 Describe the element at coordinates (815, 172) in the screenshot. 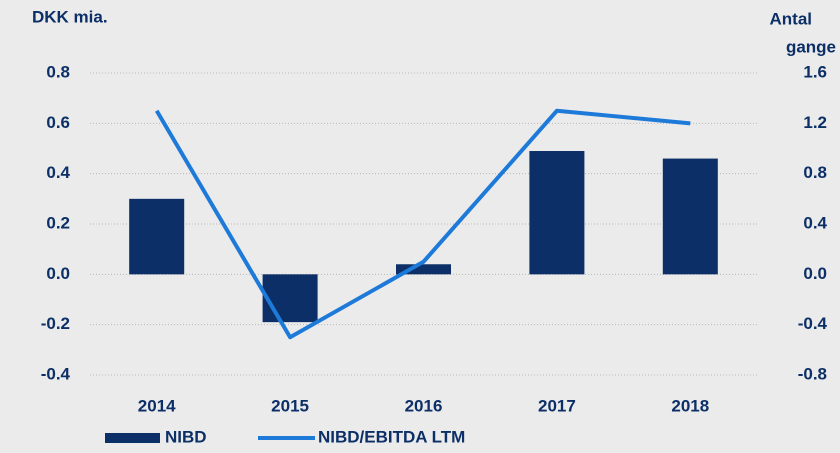

I see `y2-tick-label: 0.8` at that location.